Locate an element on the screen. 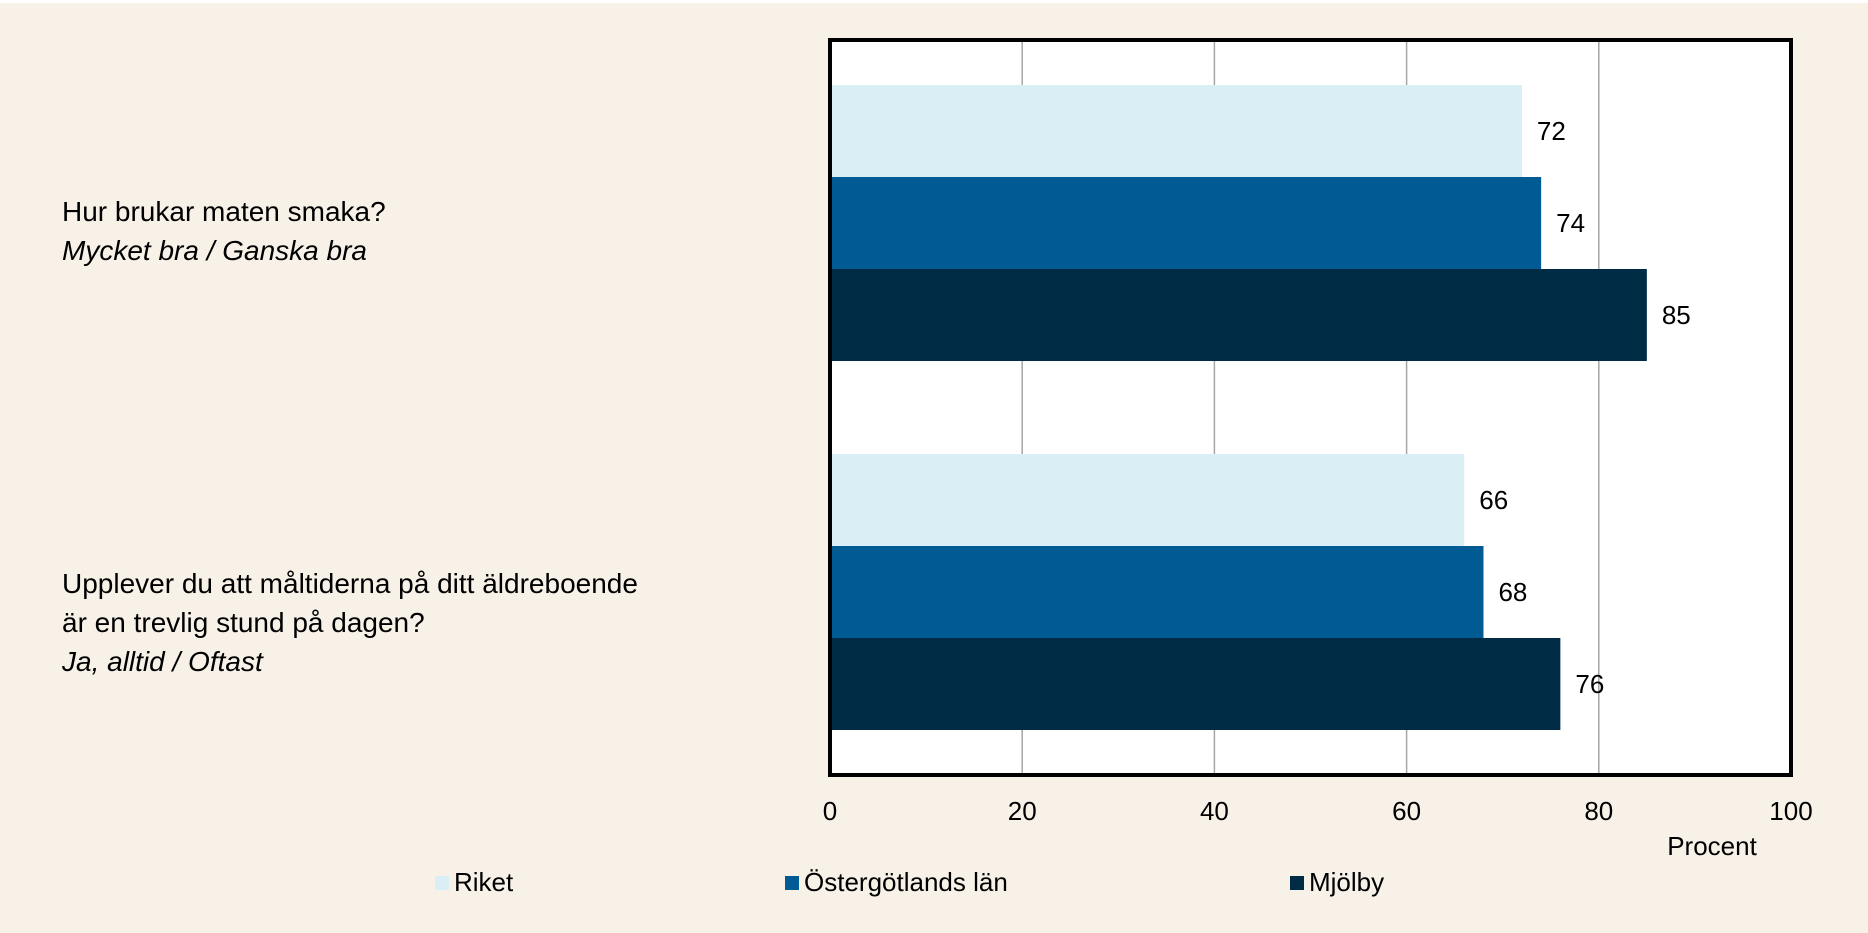 This screenshot has height=933, width=1868. category-response-label: Ja, alltid / Oftast is located at coordinates (162, 661).